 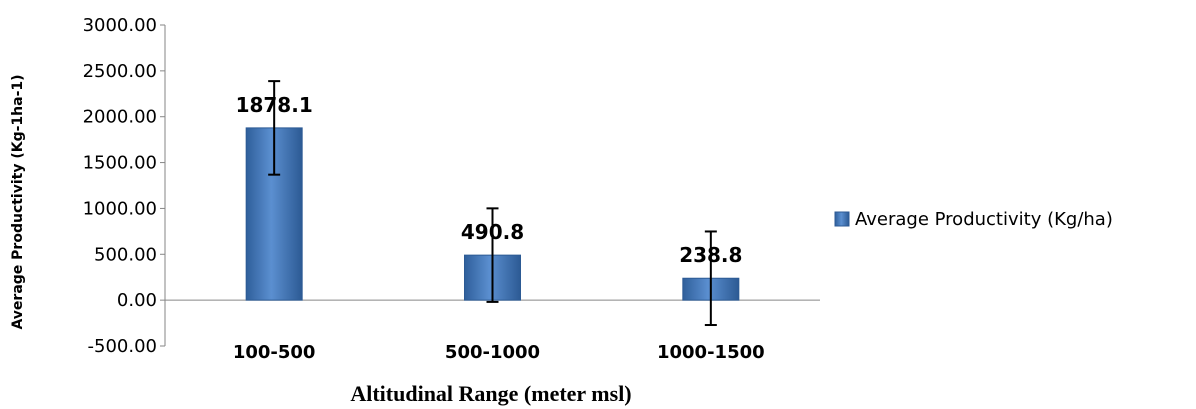 What do you see at coordinates (492, 232) in the screenshot?
I see `data-label: 490.8` at bounding box center [492, 232].